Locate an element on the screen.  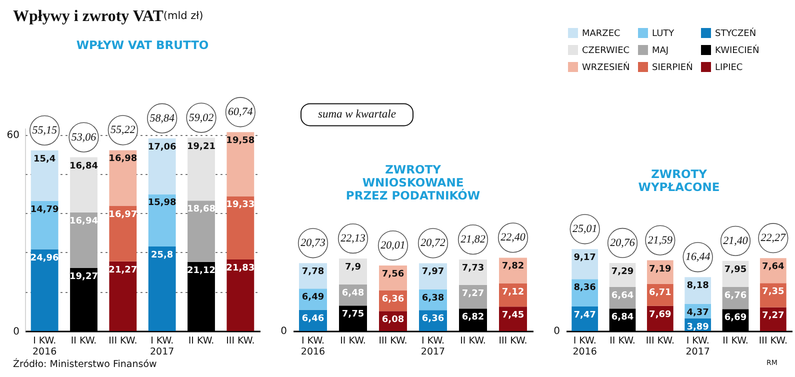
data-label: 17,06 is located at coordinates (162, 147).